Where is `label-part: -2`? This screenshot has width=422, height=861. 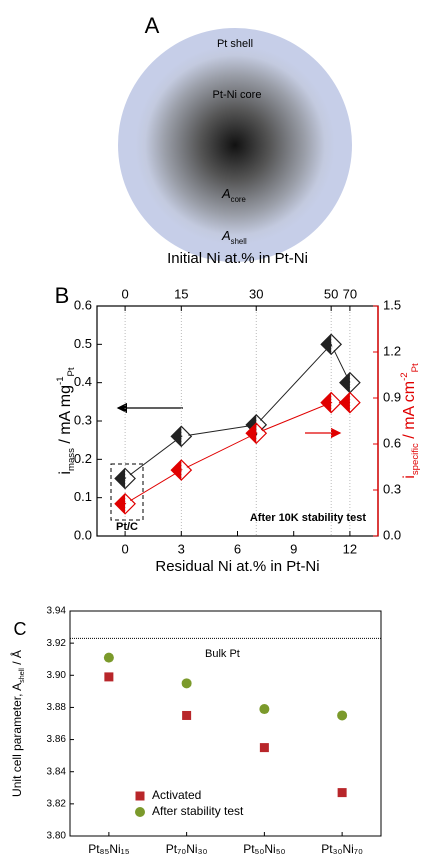
label-part: -2 is located at coordinates (404, 376).